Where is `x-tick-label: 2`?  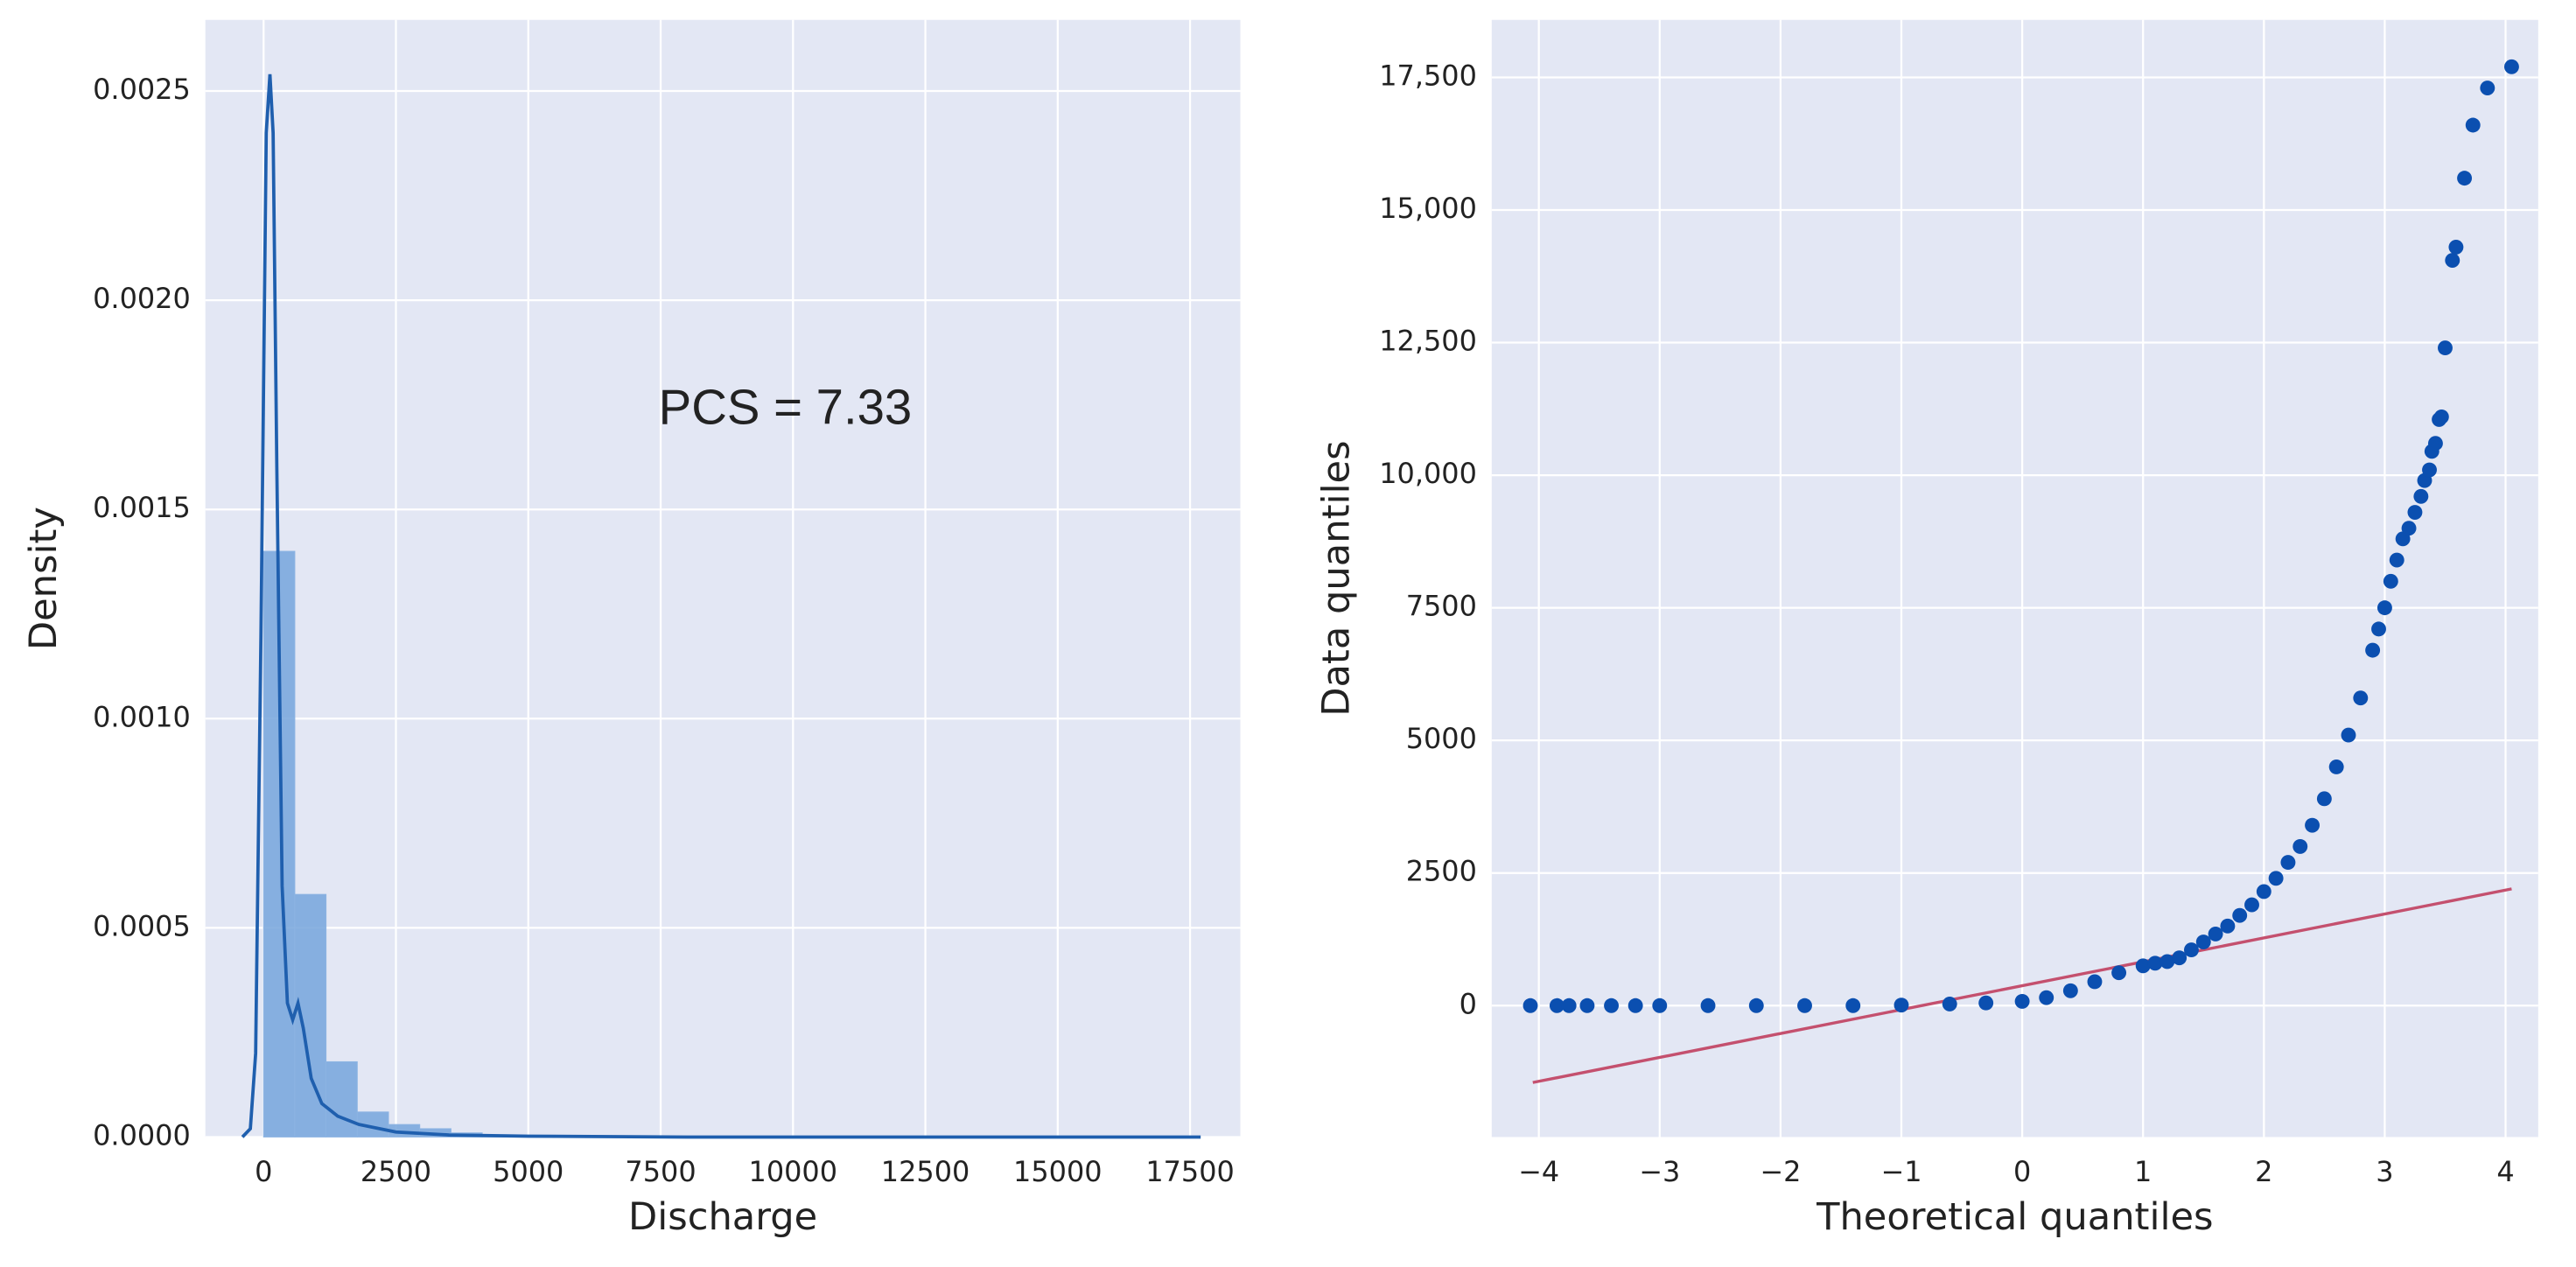
x-tick-label: 2 is located at coordinates (2263, 1171).